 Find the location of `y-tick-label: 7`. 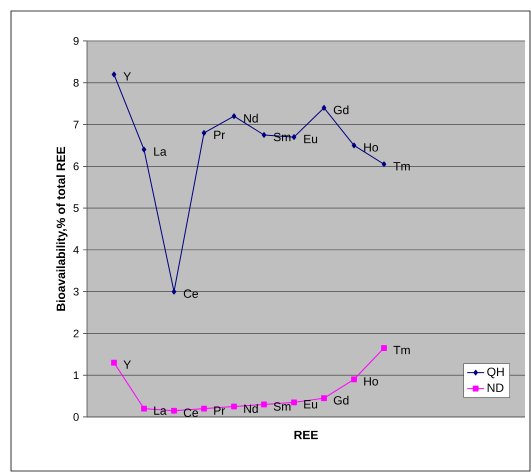

y-tick-label: 7 is located at coordinates (76, 124).